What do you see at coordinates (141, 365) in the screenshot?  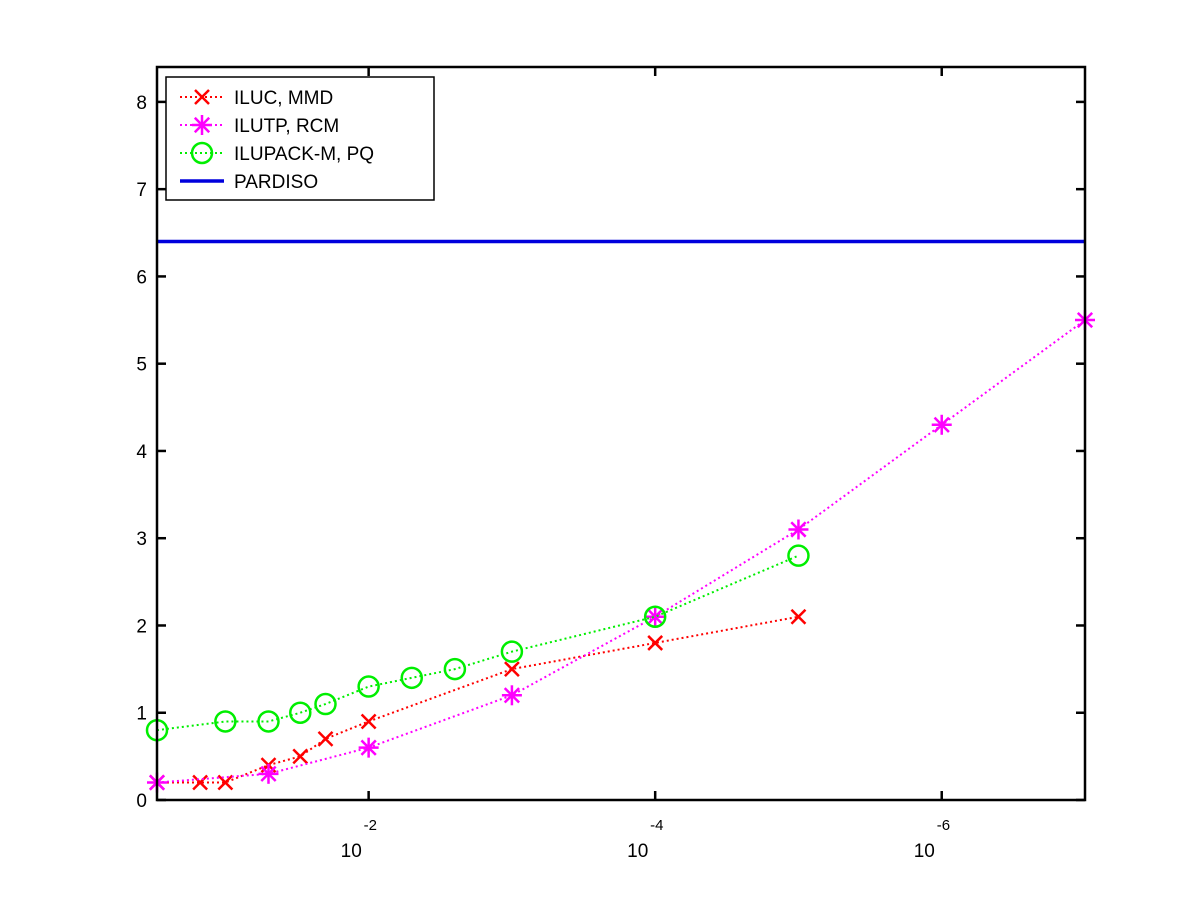 I see `y-tick-label: 5` at bounding box center [141, 365].